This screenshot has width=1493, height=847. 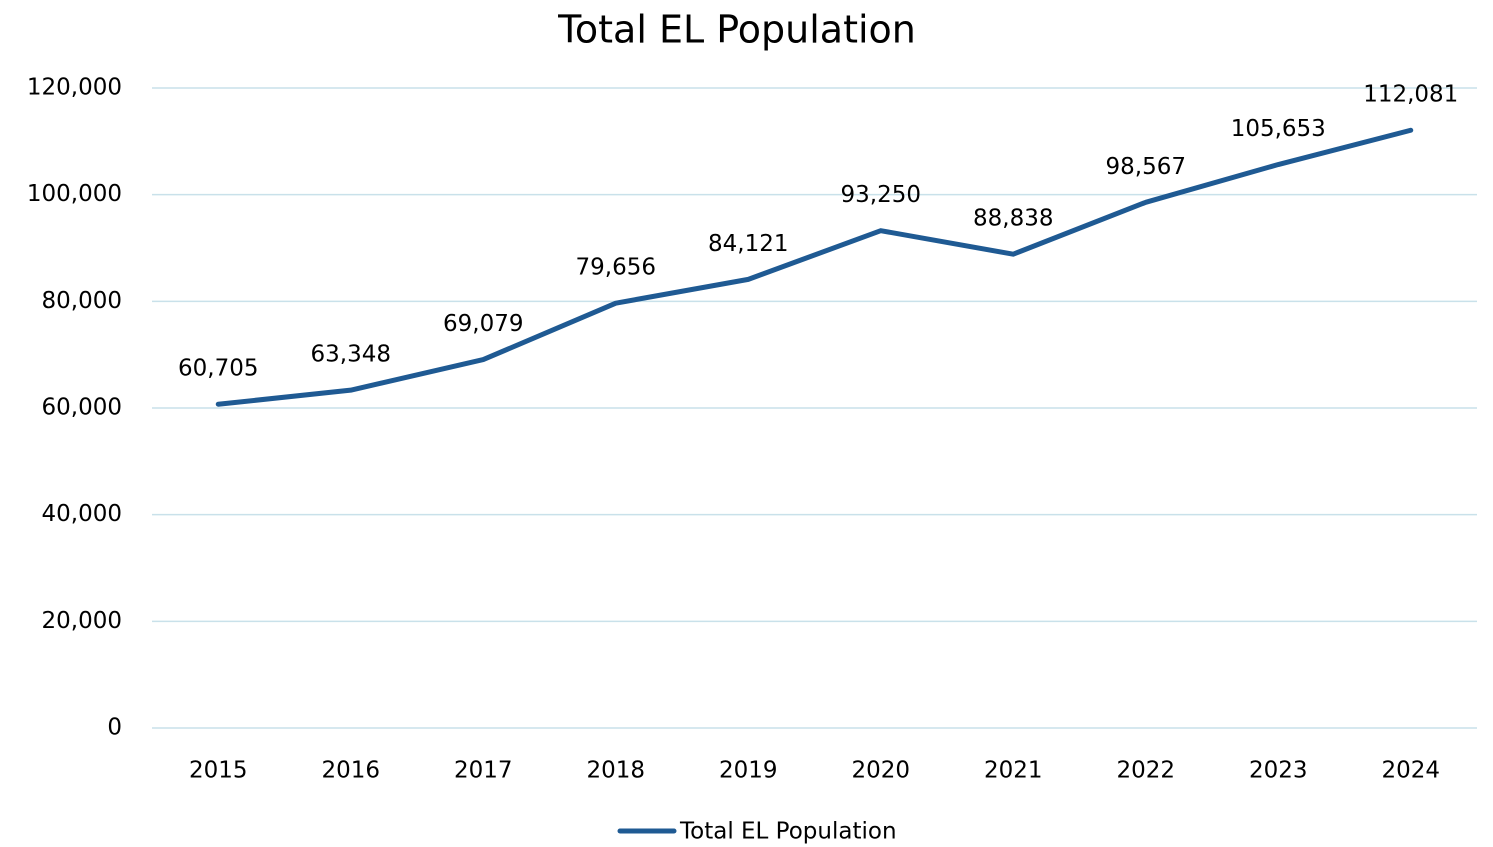 What do you see at coordinates (218, 369) in the screenshot?
I see `data-label: 60,705` at bounding box center [218, 369].